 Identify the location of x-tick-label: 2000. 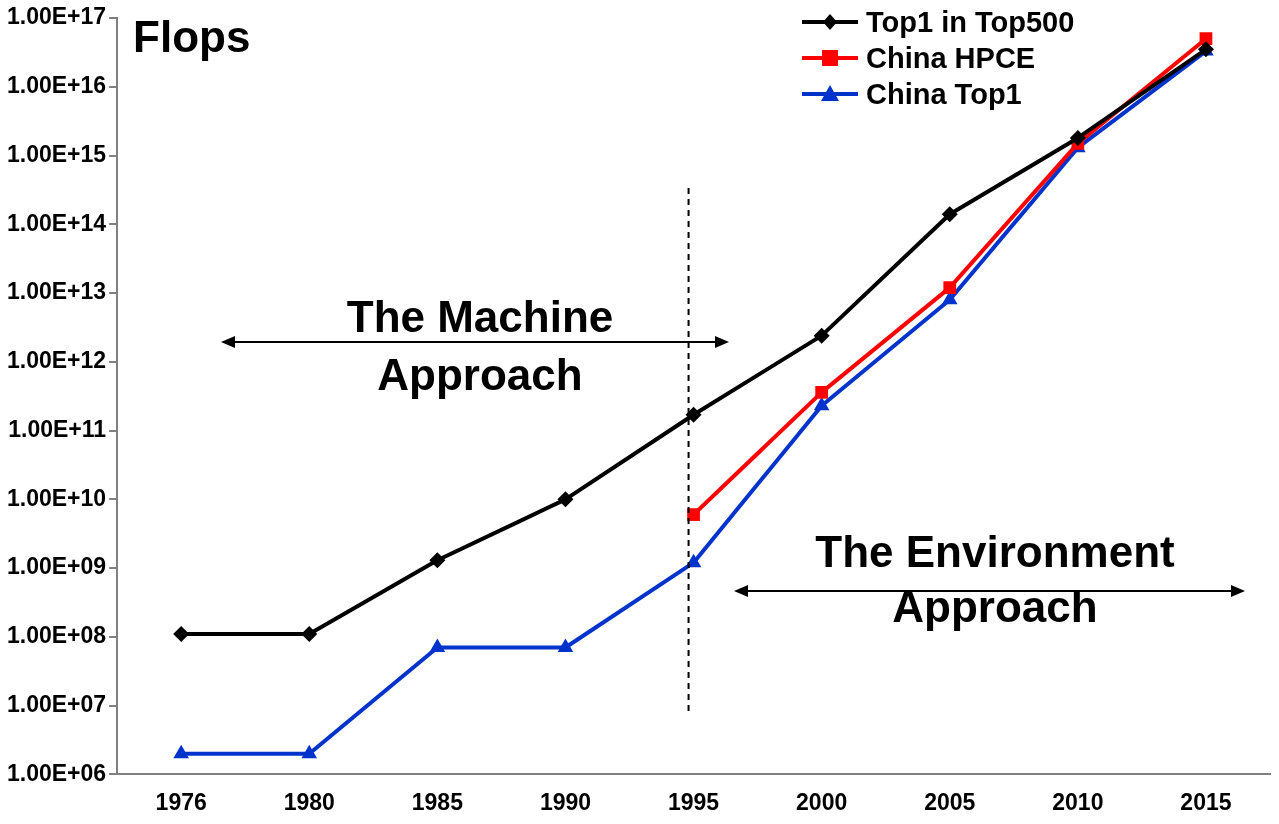
(822, 801).